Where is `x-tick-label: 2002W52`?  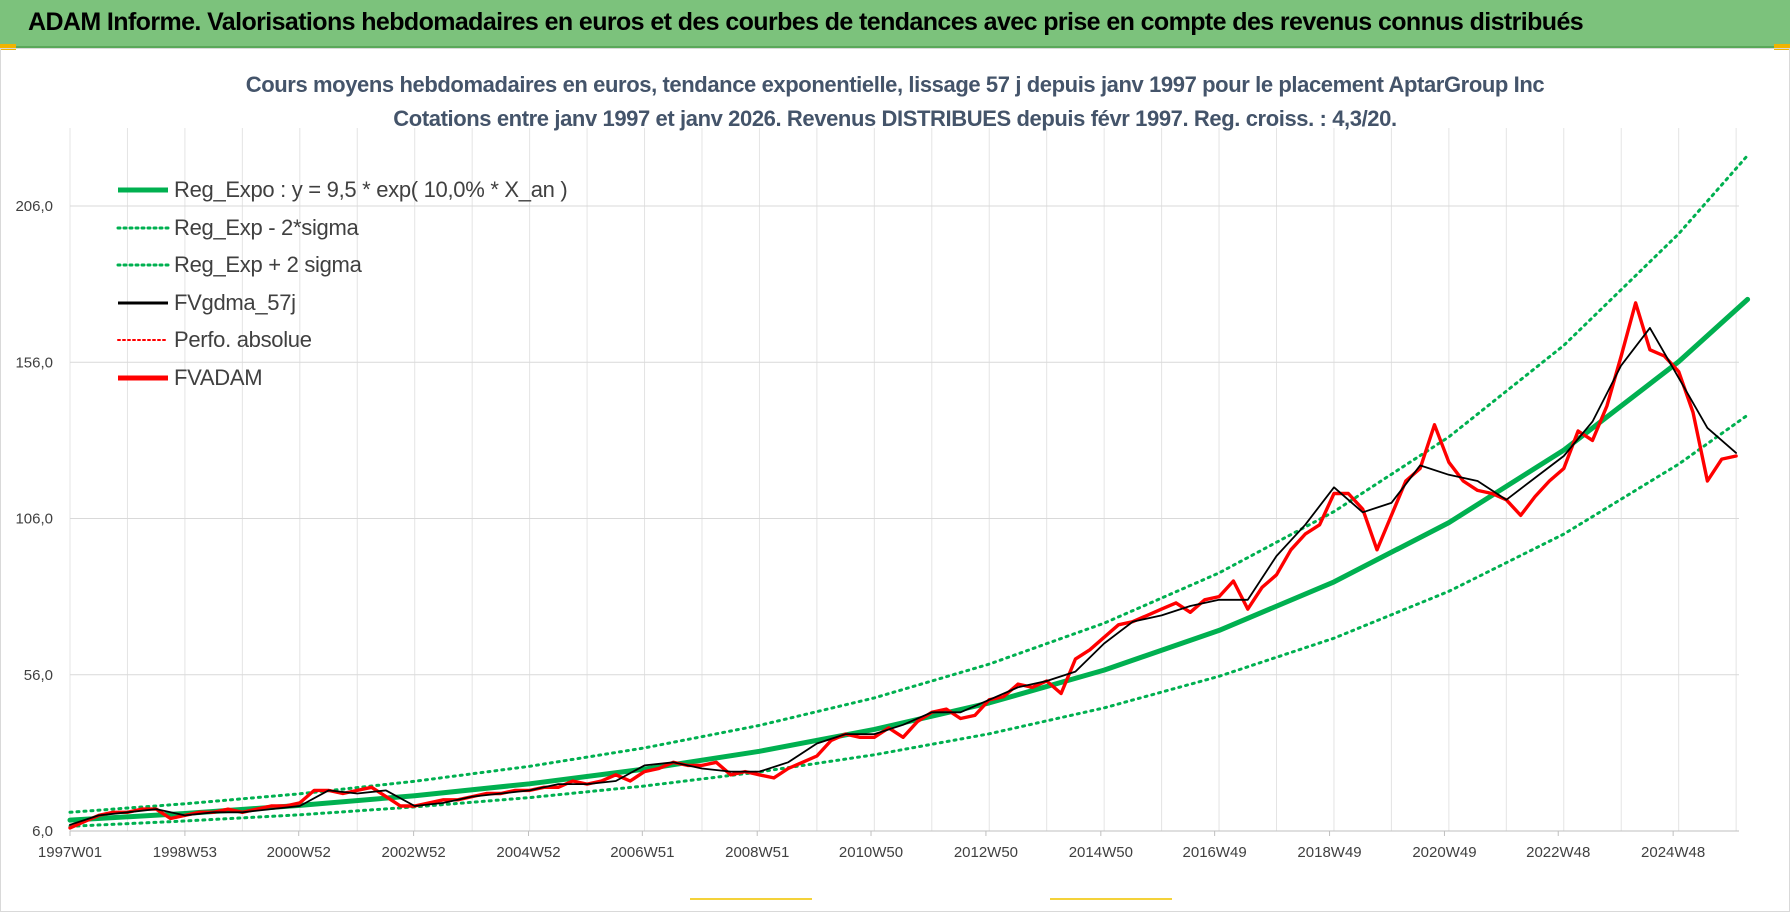
x-tick-label: 2002W52 is located at coordinates (414, 852).